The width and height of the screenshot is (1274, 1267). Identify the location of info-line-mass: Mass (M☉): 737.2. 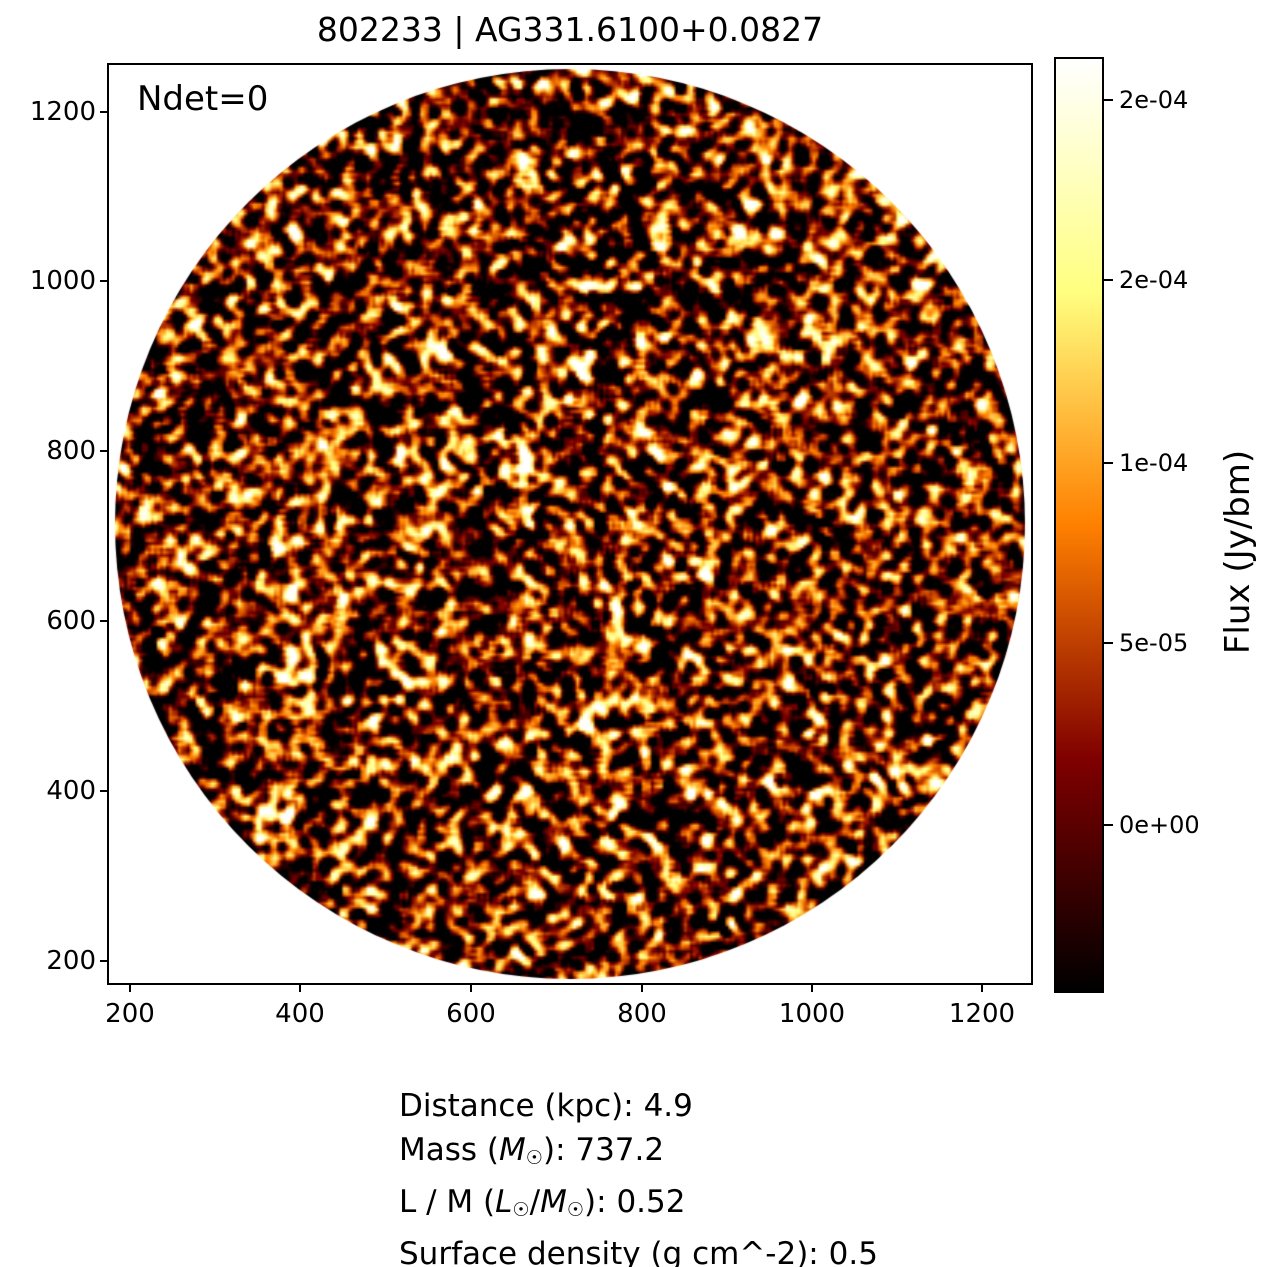
(532, 1151).